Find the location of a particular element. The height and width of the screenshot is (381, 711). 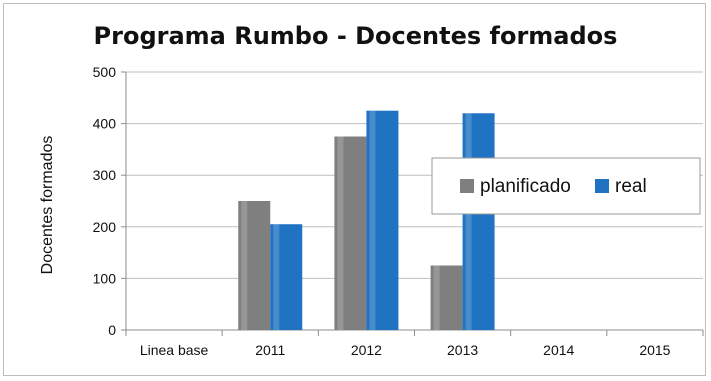

chart-title: Programa Rumbo - Docentes formados is located at coordinates (355, 36).